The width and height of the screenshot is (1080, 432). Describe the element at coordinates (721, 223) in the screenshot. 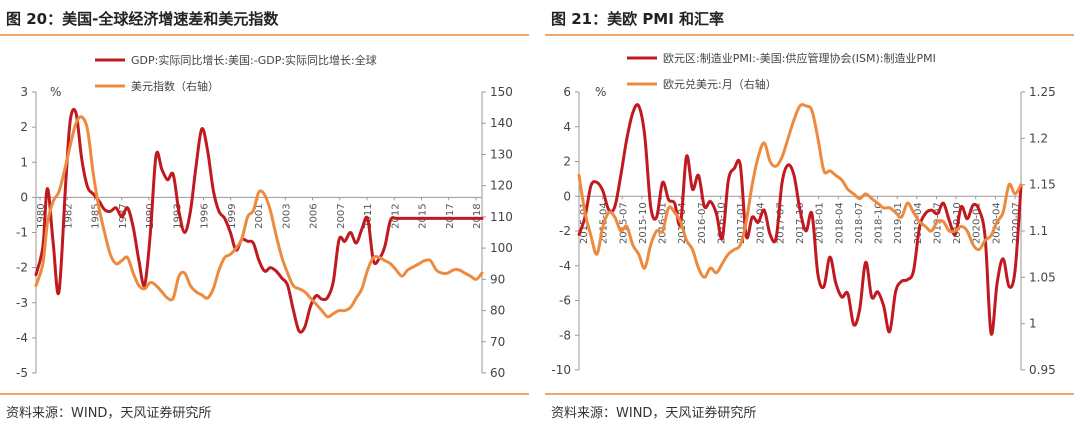

I see `x-tick-label: 2016-10` at that location.